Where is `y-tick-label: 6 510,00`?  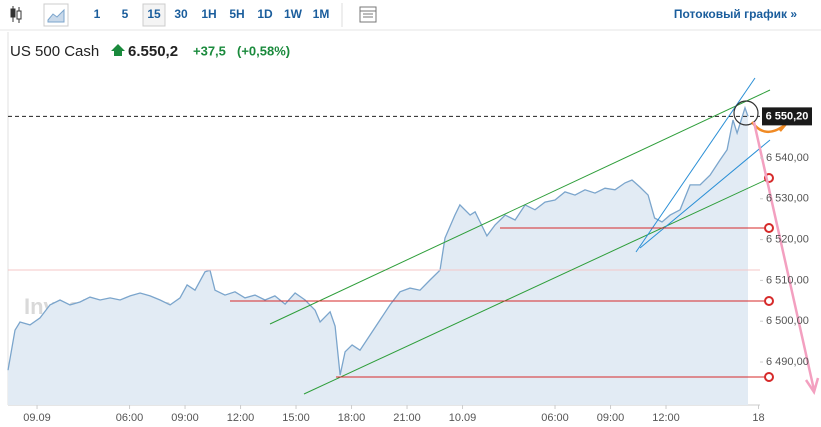
y-tick-label: 6 510,00 is located at coordinates (787, 280).